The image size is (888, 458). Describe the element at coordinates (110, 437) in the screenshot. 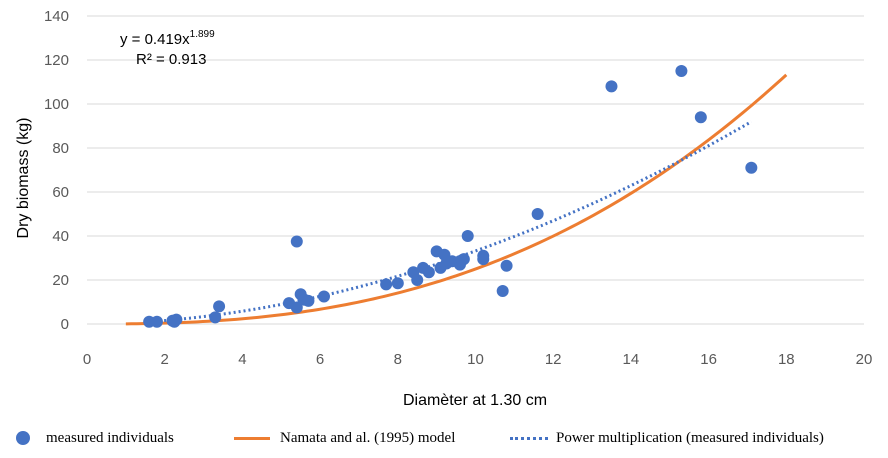

I see `legend-label-measured: measured individuals` at that location.